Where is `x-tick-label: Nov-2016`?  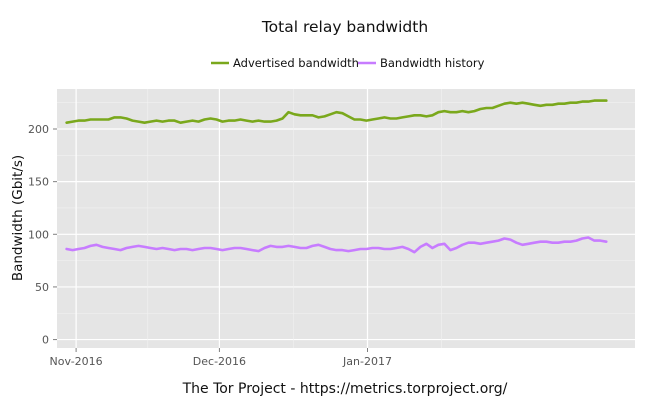
x-tick-label: Nov-2016 is located at coordinates (76, 361).